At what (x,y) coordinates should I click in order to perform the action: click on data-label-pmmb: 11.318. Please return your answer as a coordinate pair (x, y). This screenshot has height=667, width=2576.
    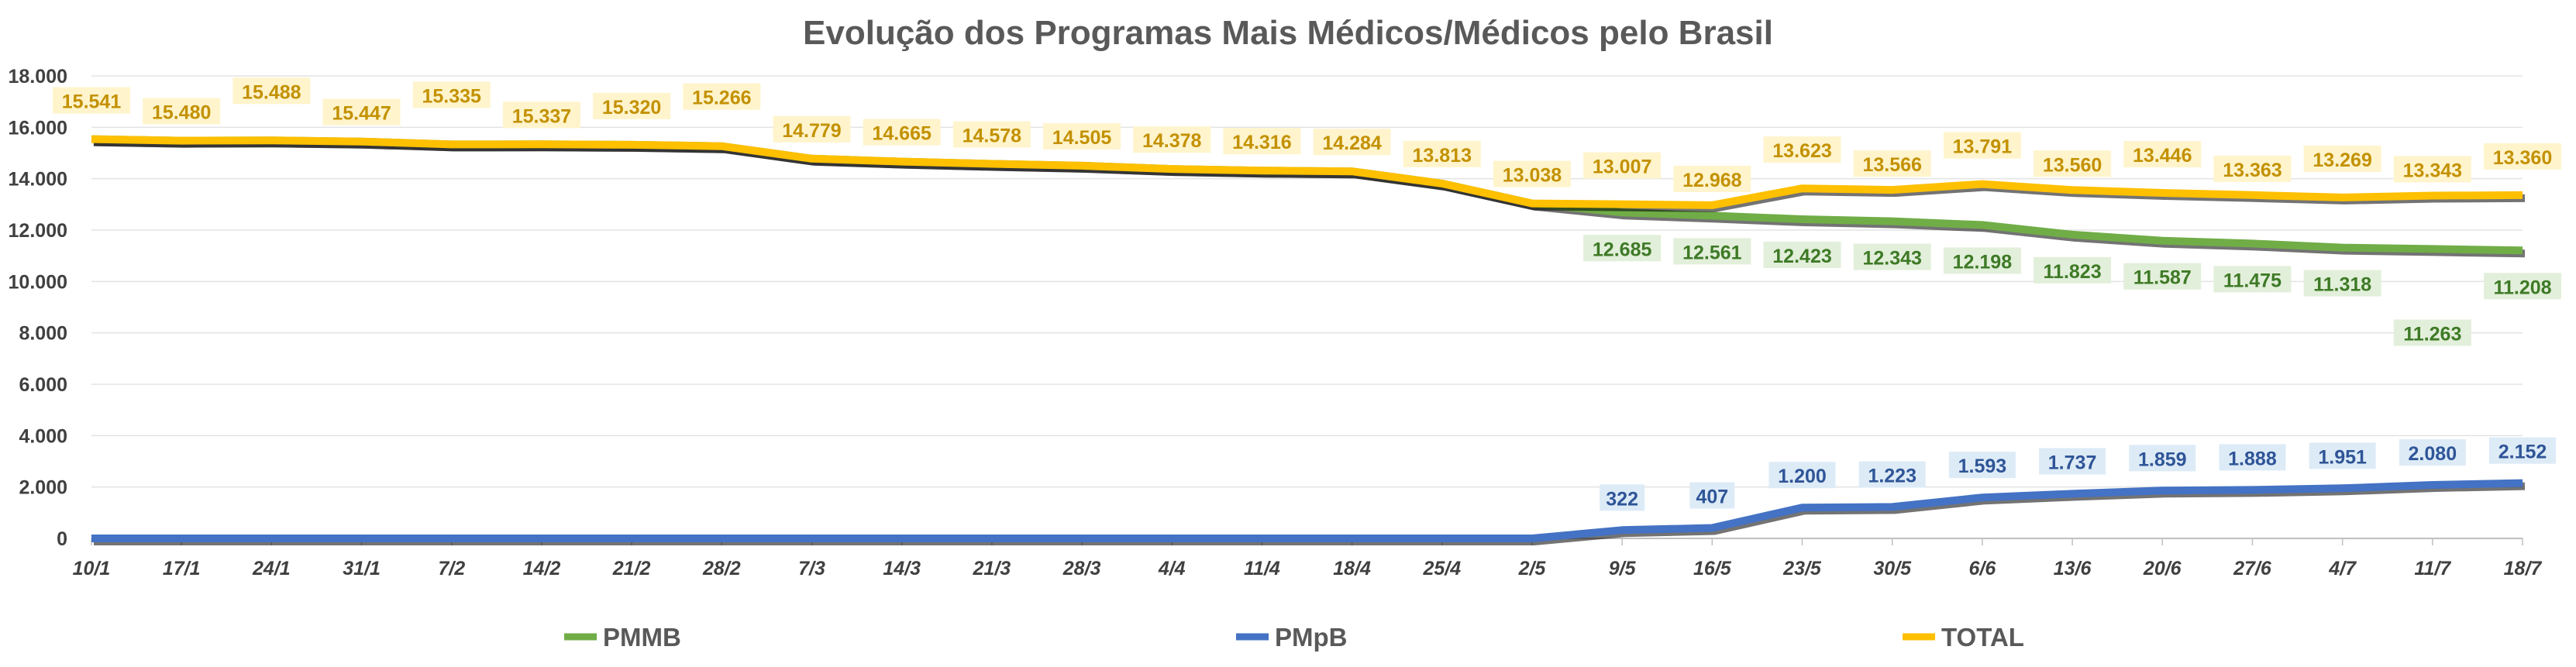
    Looking at the image, I should click on (2342, 283).